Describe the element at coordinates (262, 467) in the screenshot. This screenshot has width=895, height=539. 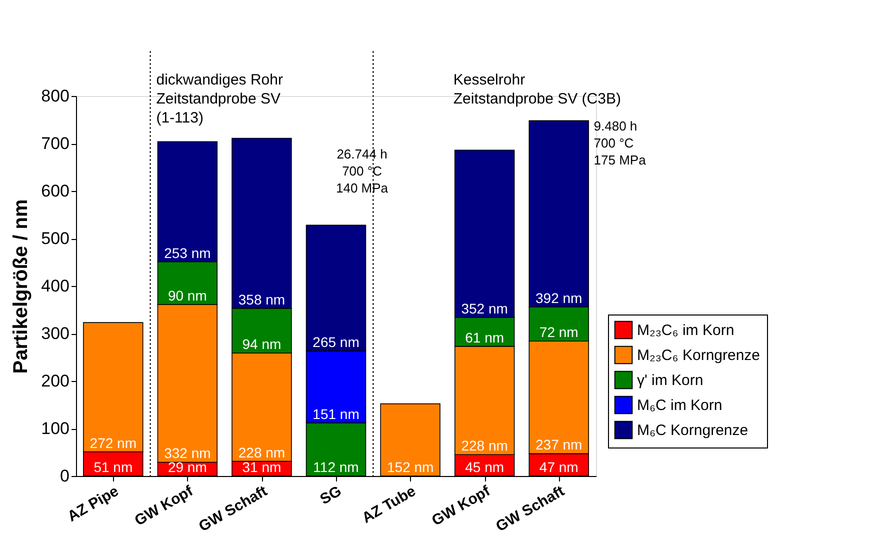
I see `data-label: 31 nm` at that location.